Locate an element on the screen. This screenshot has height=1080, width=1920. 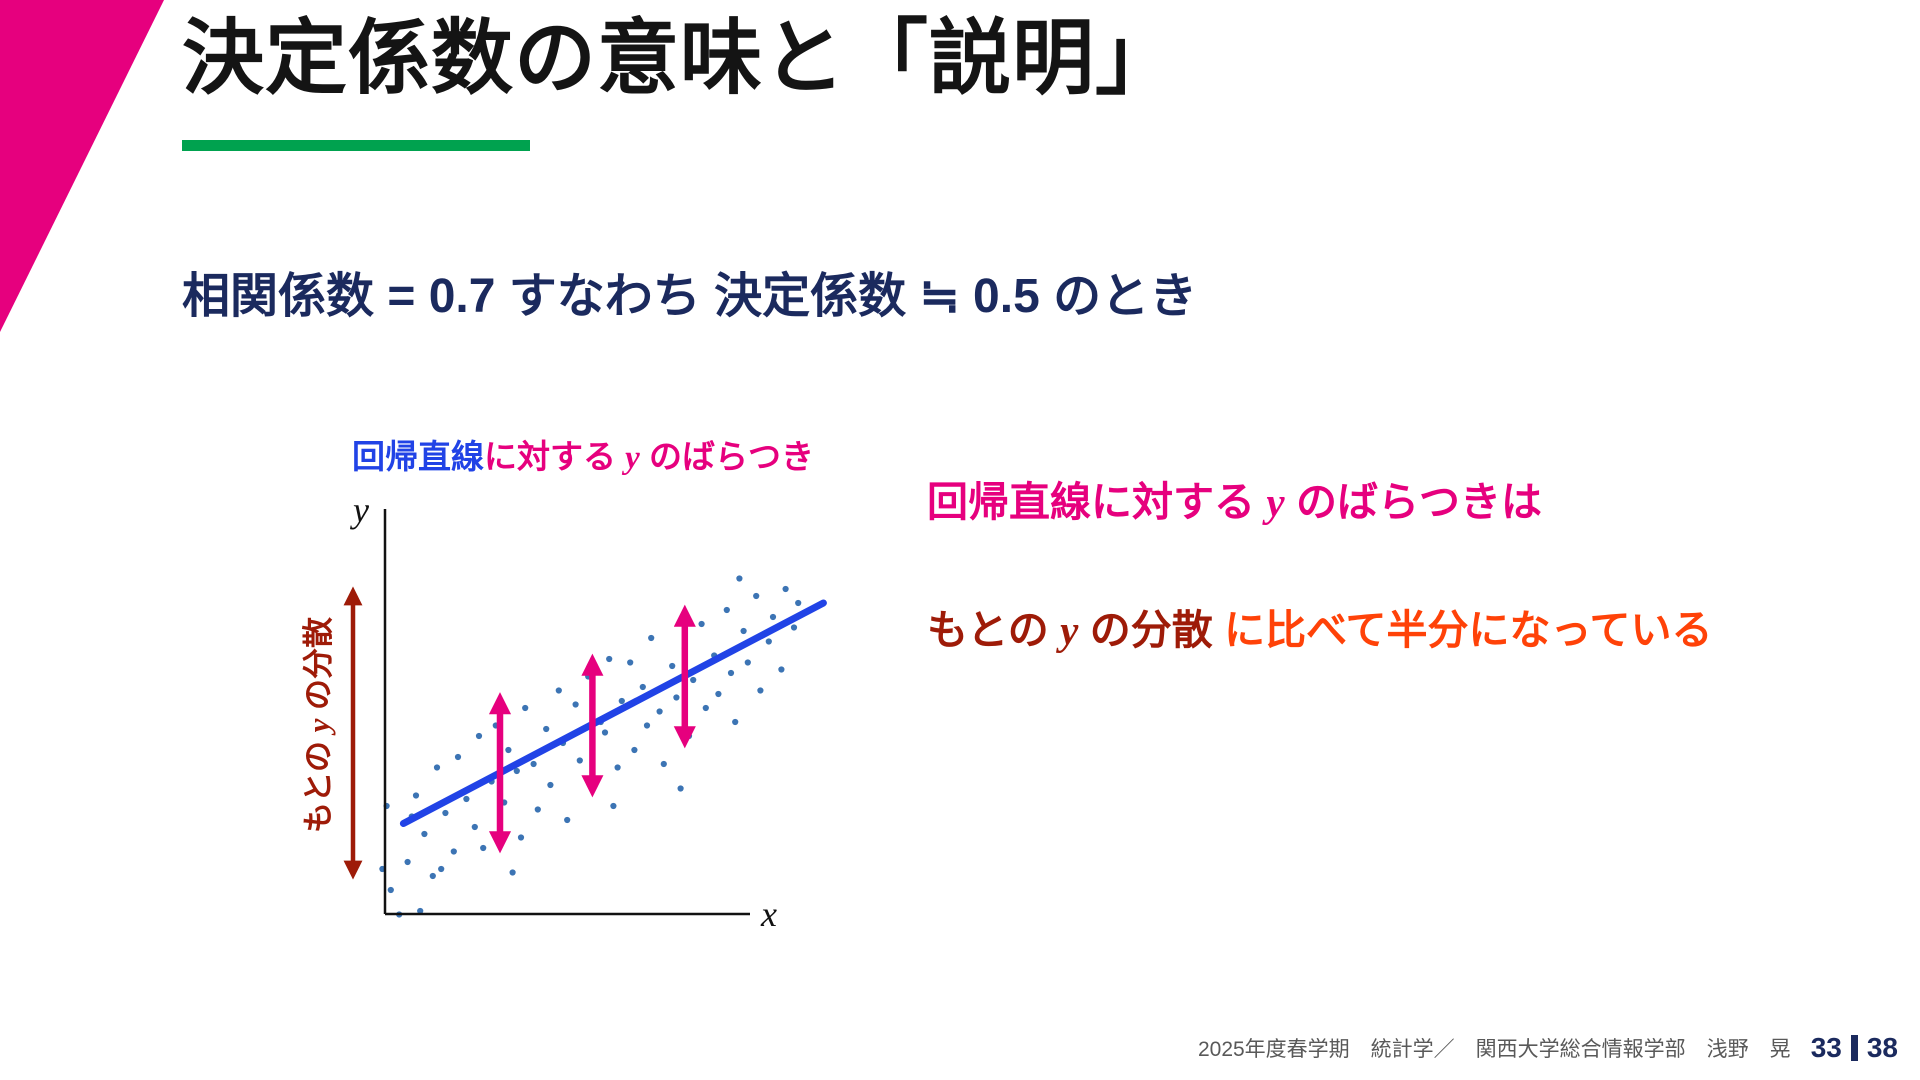
corner-accent-shape is located at coordinates (82, 166).